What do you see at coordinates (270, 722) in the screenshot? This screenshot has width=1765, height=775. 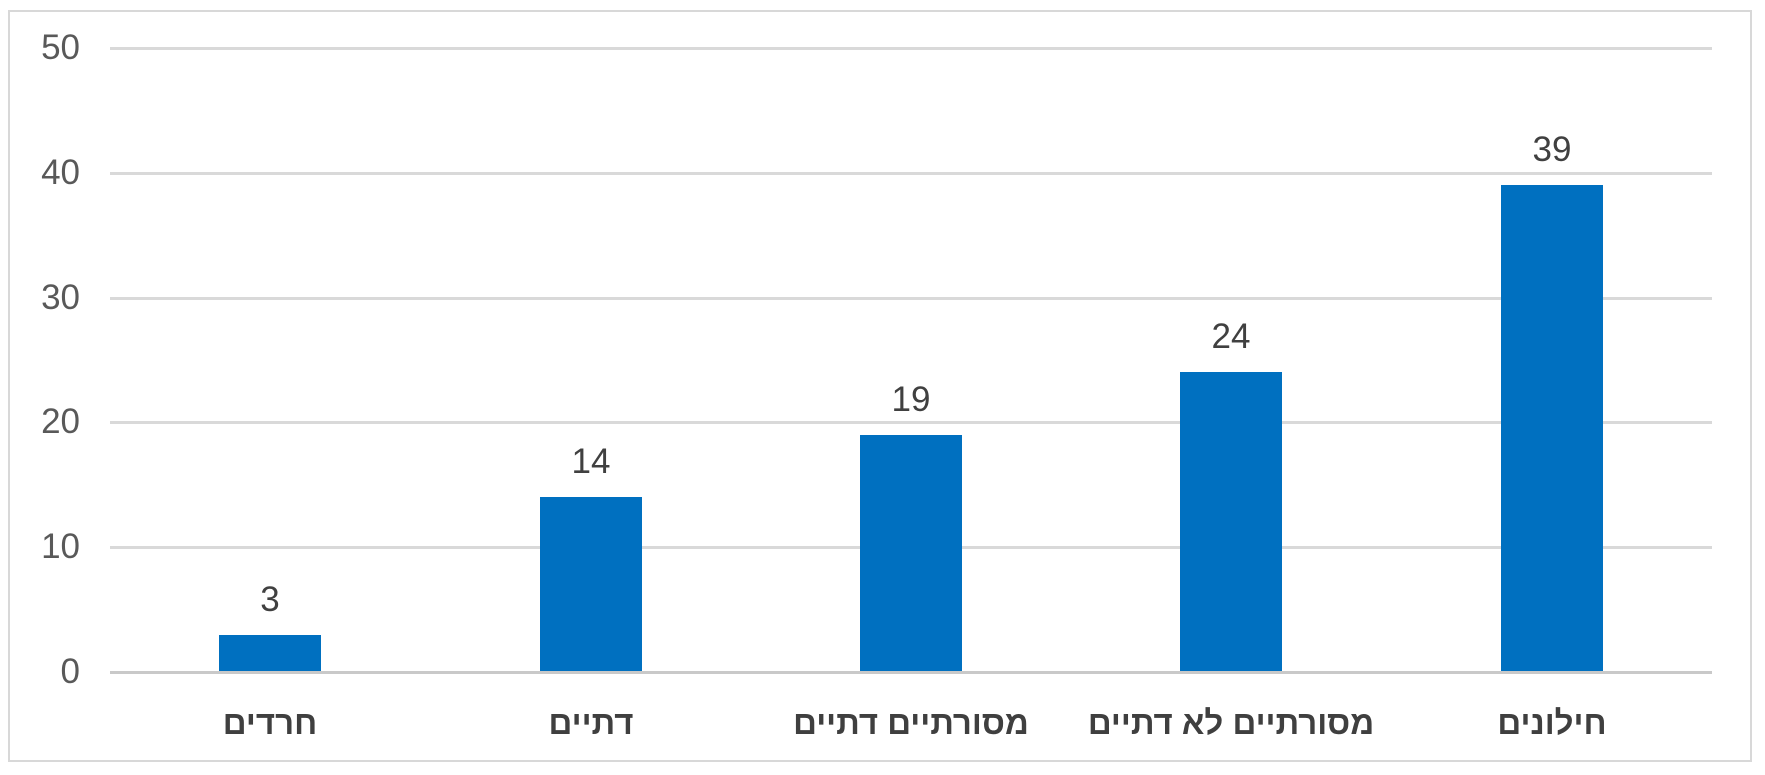 I see `category-label: חרדים` at bounding box center [270, 722].